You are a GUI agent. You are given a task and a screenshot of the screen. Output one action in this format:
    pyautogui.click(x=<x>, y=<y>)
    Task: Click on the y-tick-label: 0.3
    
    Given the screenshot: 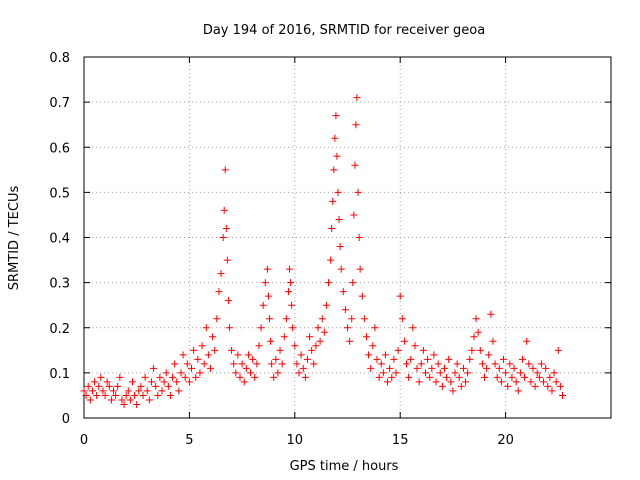 What is the action you would take?
    pyautogui.click(x=59, y=284)
    